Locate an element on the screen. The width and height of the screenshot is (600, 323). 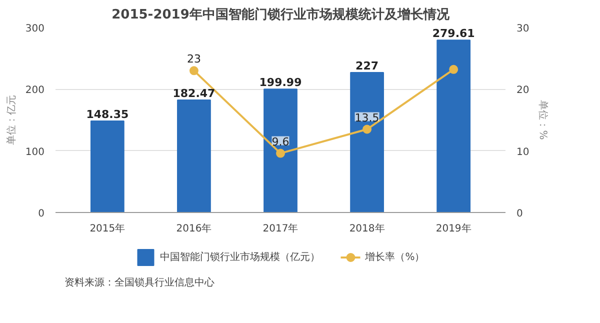
chart-title: 2015-2019年中国智能门锁行业市场规模统计及增长情况 is located at coordinates (281, 14).